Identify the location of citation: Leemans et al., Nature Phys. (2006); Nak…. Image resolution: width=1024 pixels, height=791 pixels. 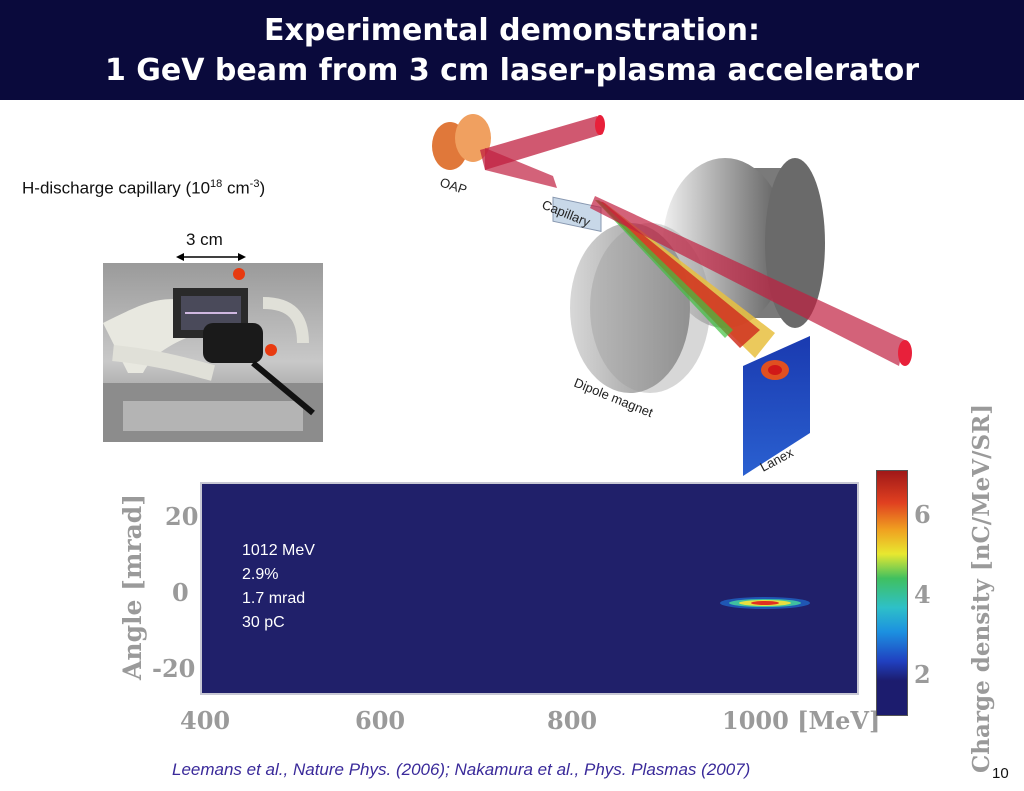
(461, 769).